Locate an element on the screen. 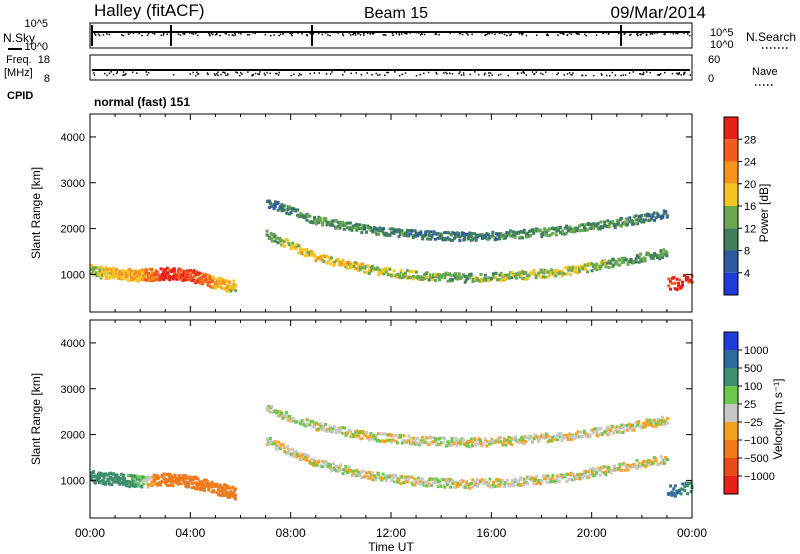 The width and height of the screenshot is (800, 554). freq-tick-low: 8 is located at coordinates (47, 79).